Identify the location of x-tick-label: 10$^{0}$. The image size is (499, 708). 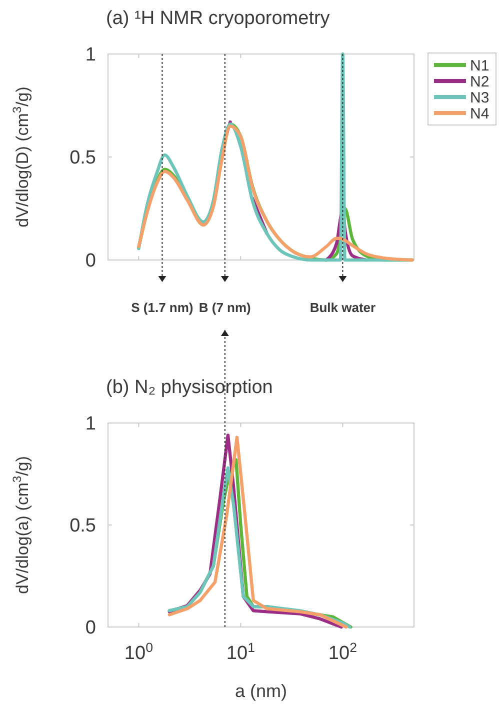
(138, 652).